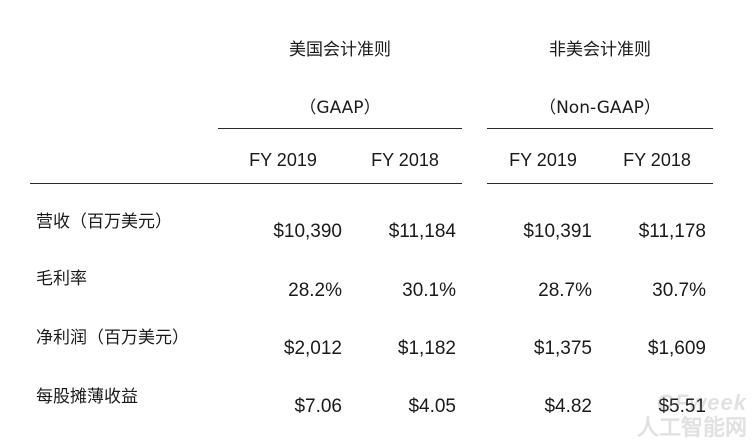  I want to click on row-label-revenue: 营收（百万美元）, so click(104, 222).